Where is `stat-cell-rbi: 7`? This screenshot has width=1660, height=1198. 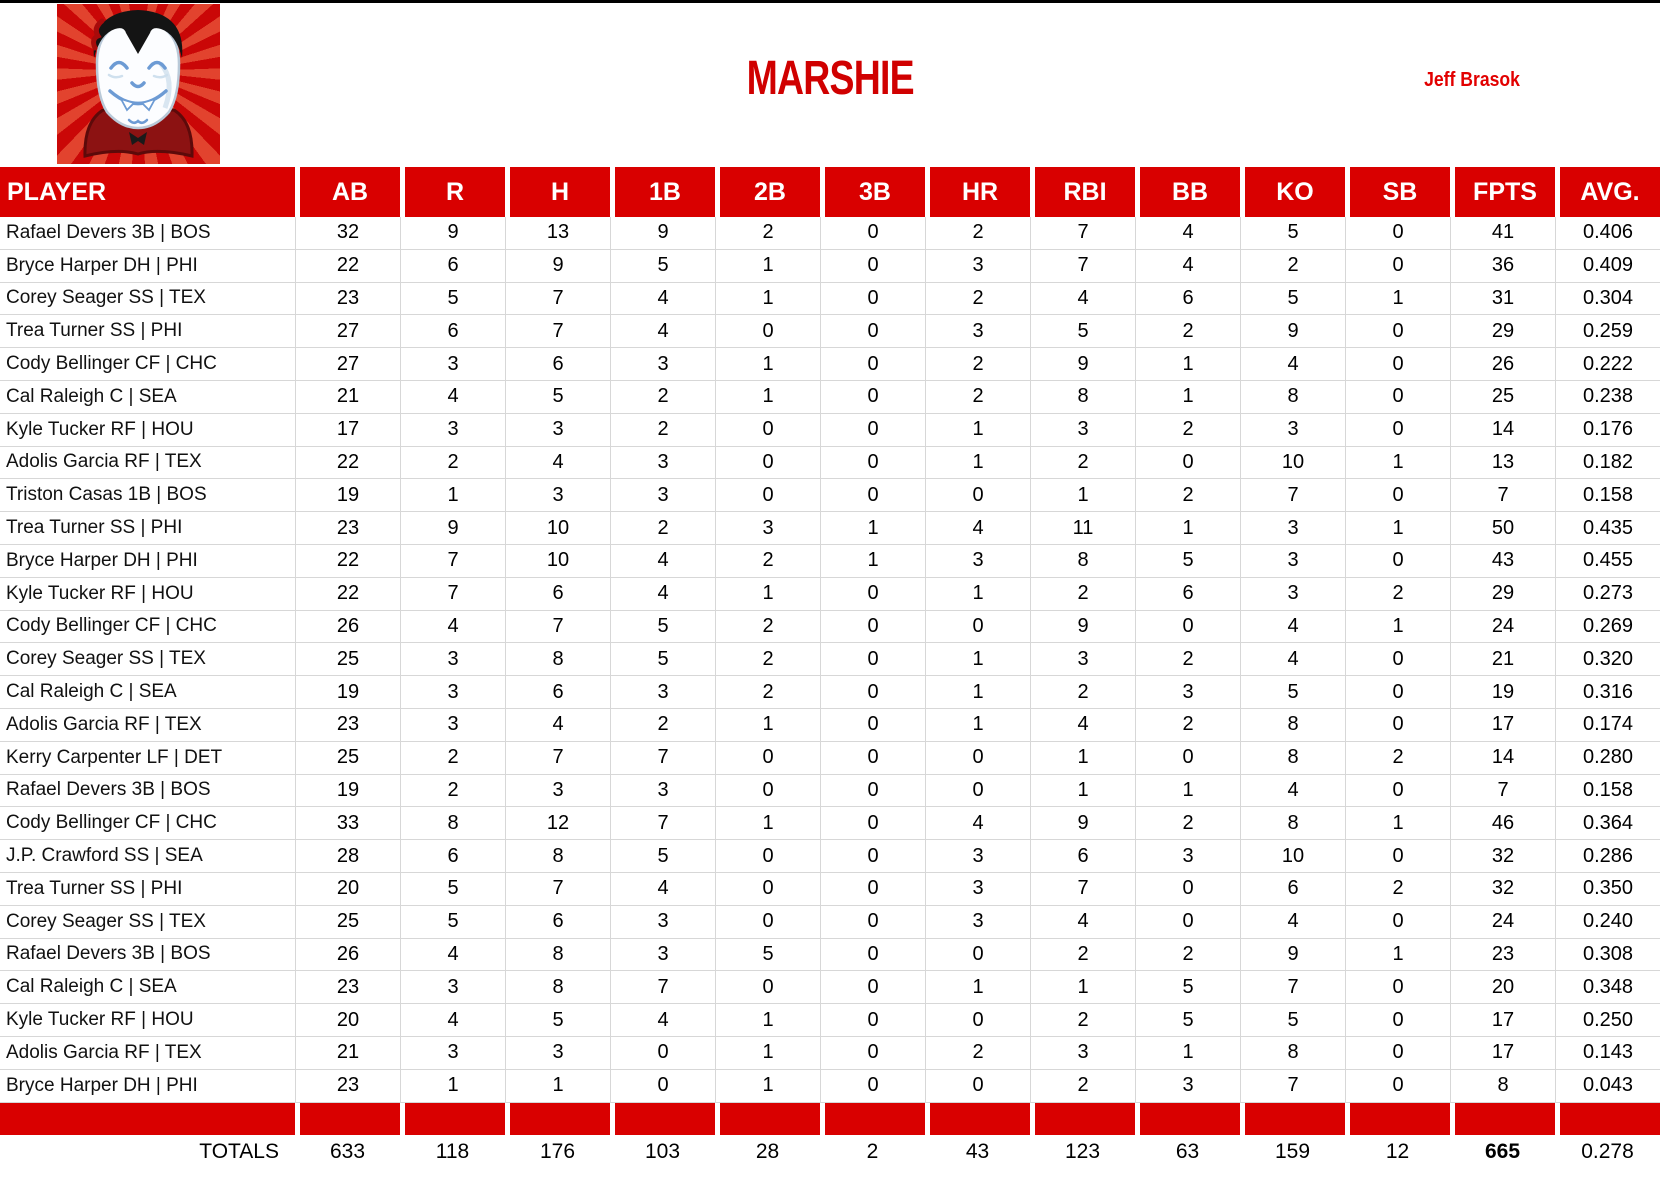 stat-cell-rbi: 7 is located at coordinates (1082, 889).